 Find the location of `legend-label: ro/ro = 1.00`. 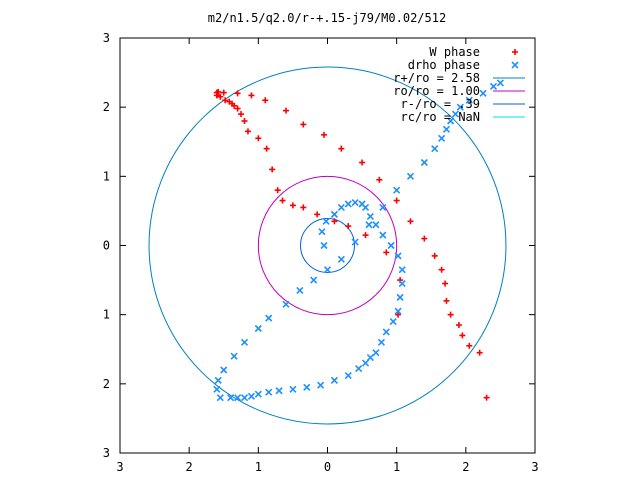

legend-label: ro/ro = 1.00 is located at coordinates (436, 91).